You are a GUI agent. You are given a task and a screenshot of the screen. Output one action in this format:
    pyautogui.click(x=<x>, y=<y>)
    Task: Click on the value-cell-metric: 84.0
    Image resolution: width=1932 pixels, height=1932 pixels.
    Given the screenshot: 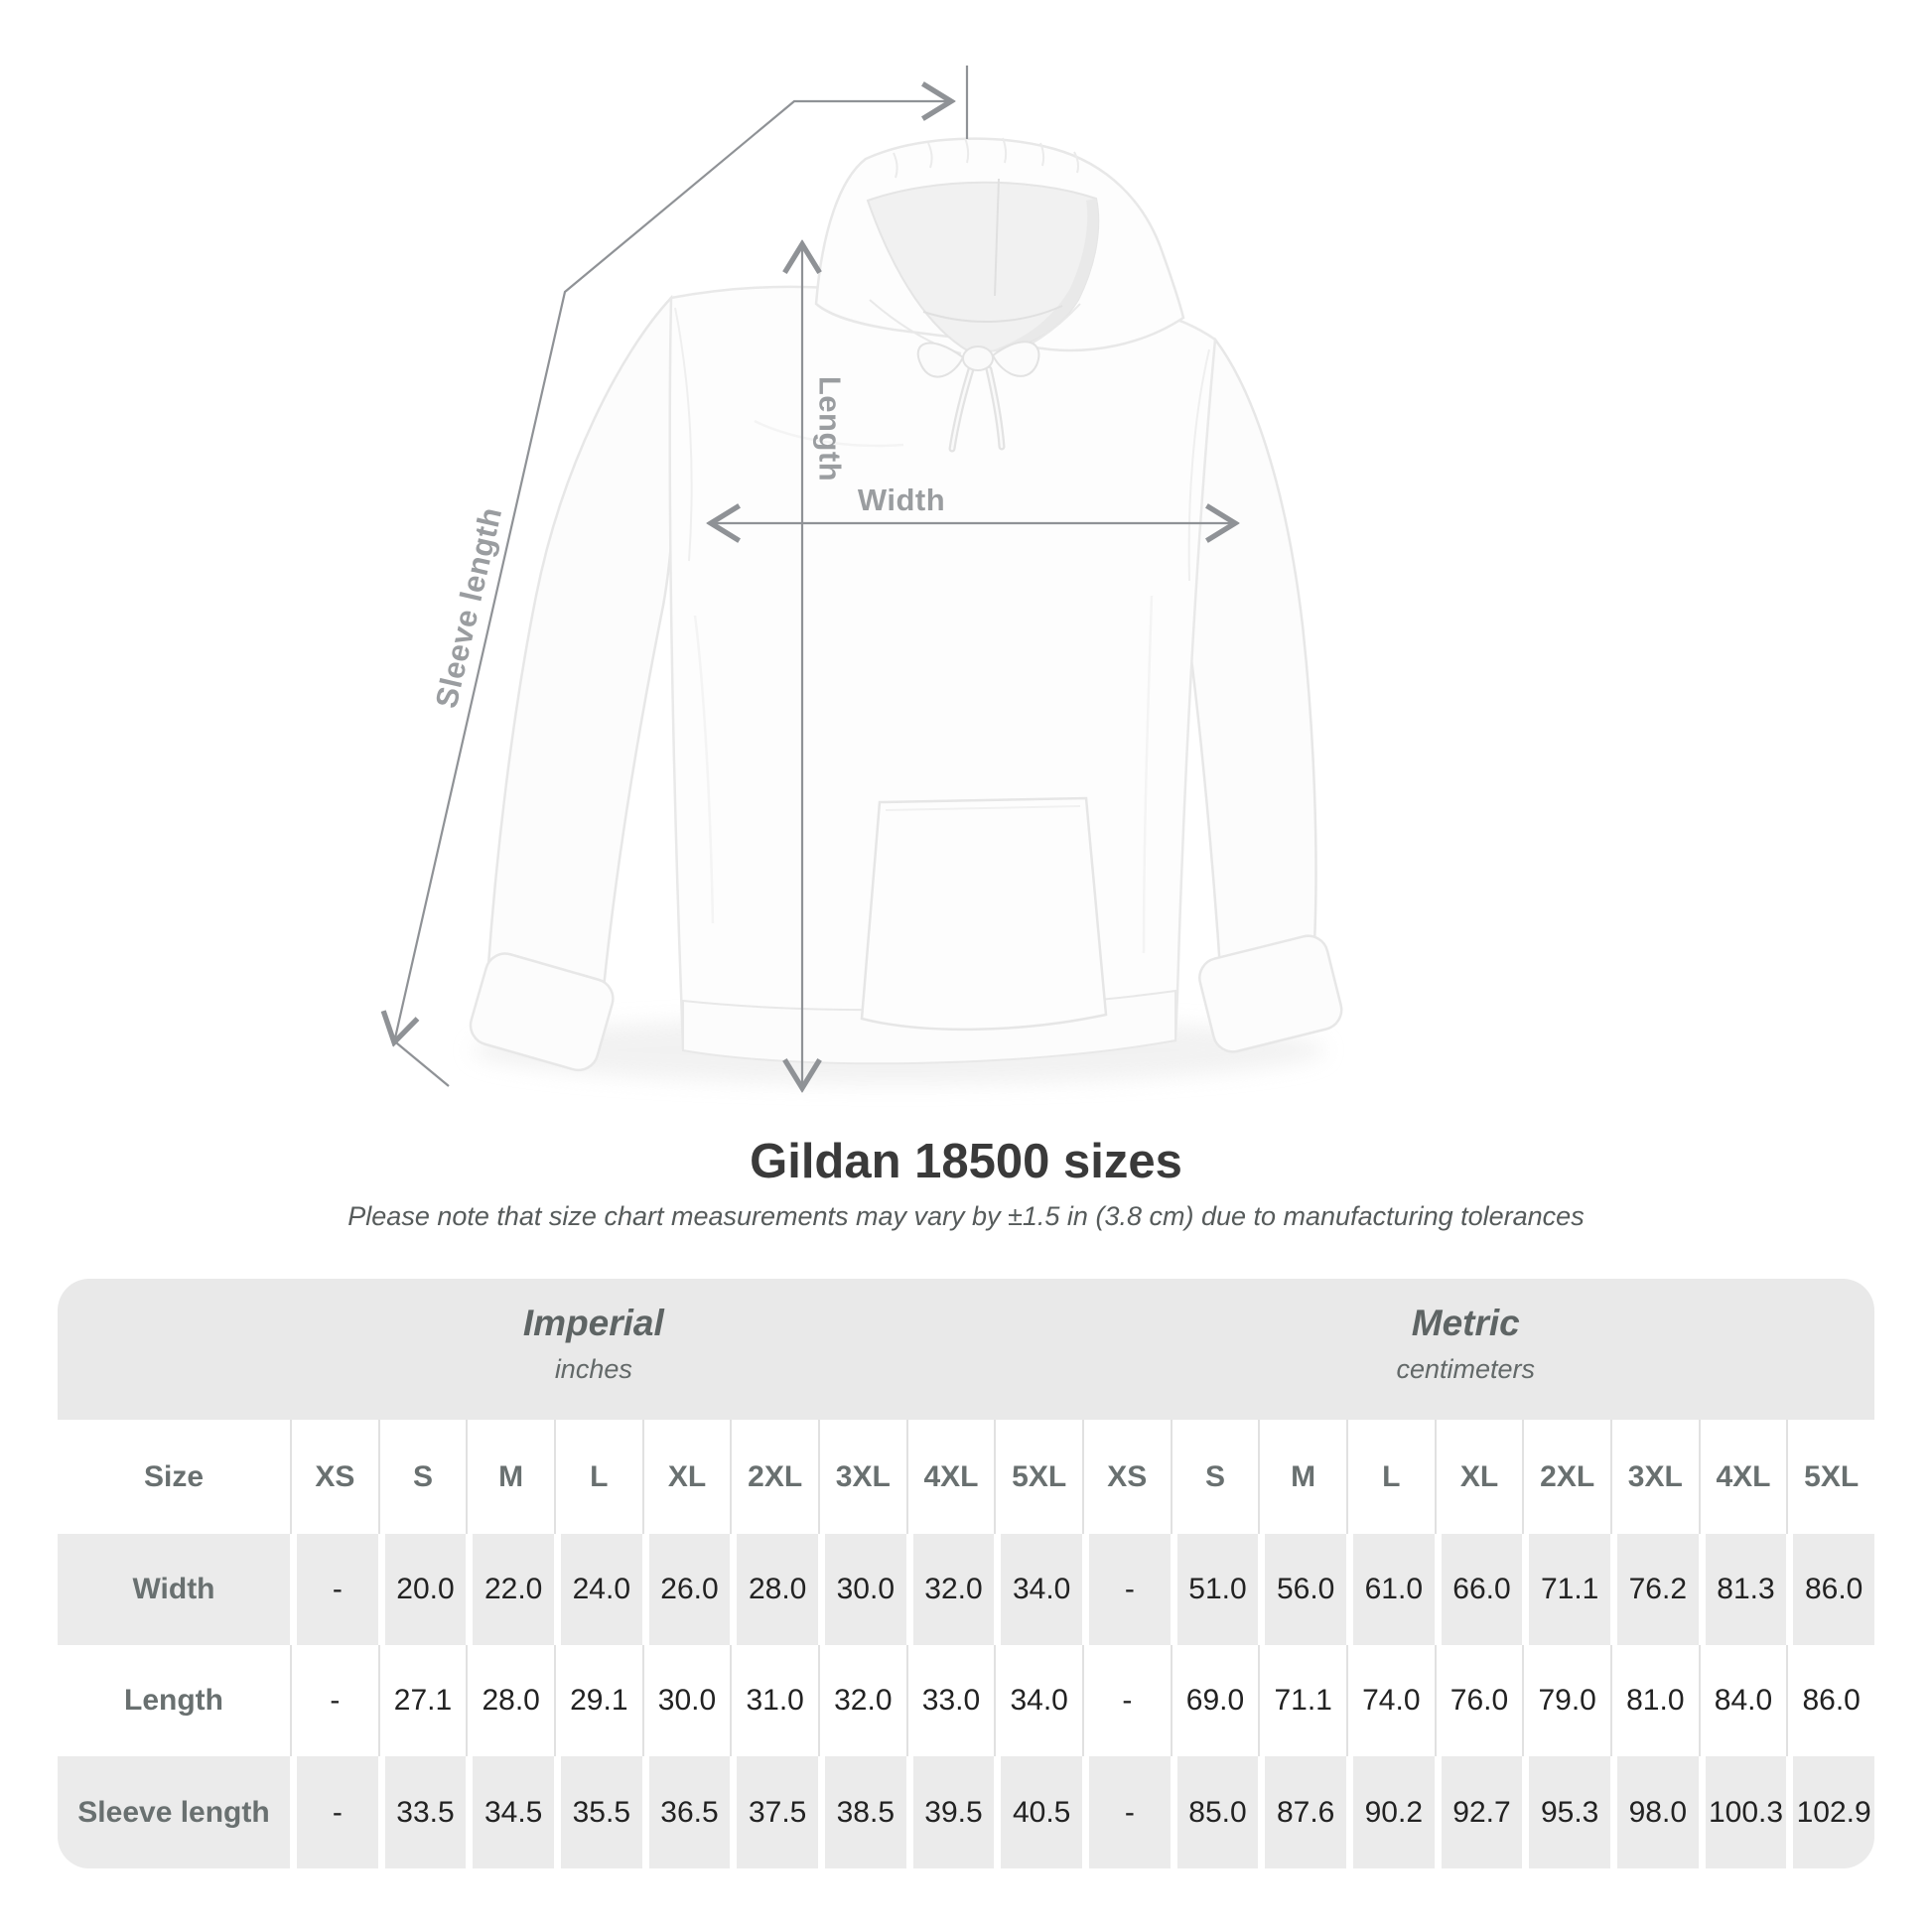 What is the action you would take?
    pyautogui.click(x=1743, y=1701)
    